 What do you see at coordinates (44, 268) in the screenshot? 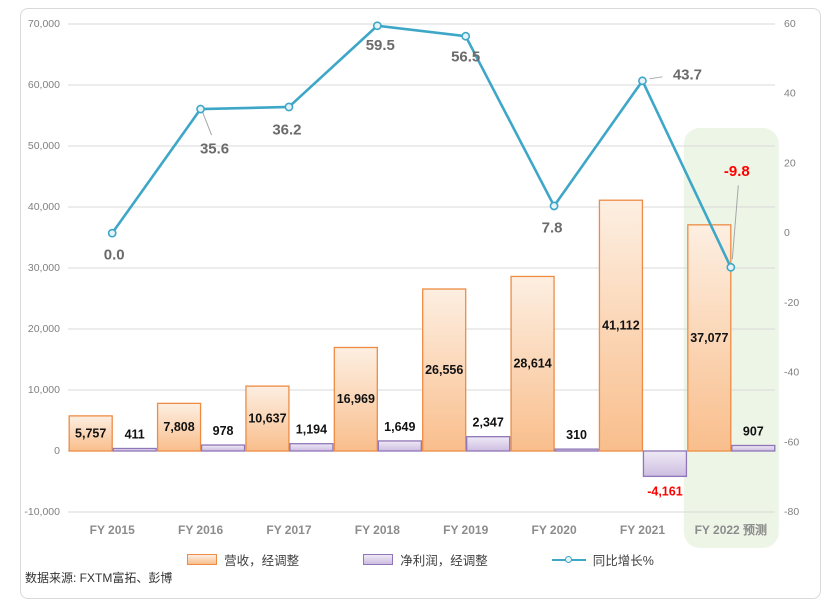
I see `left-axis-tick-label: 30,000` at bounding box center [44, 268].